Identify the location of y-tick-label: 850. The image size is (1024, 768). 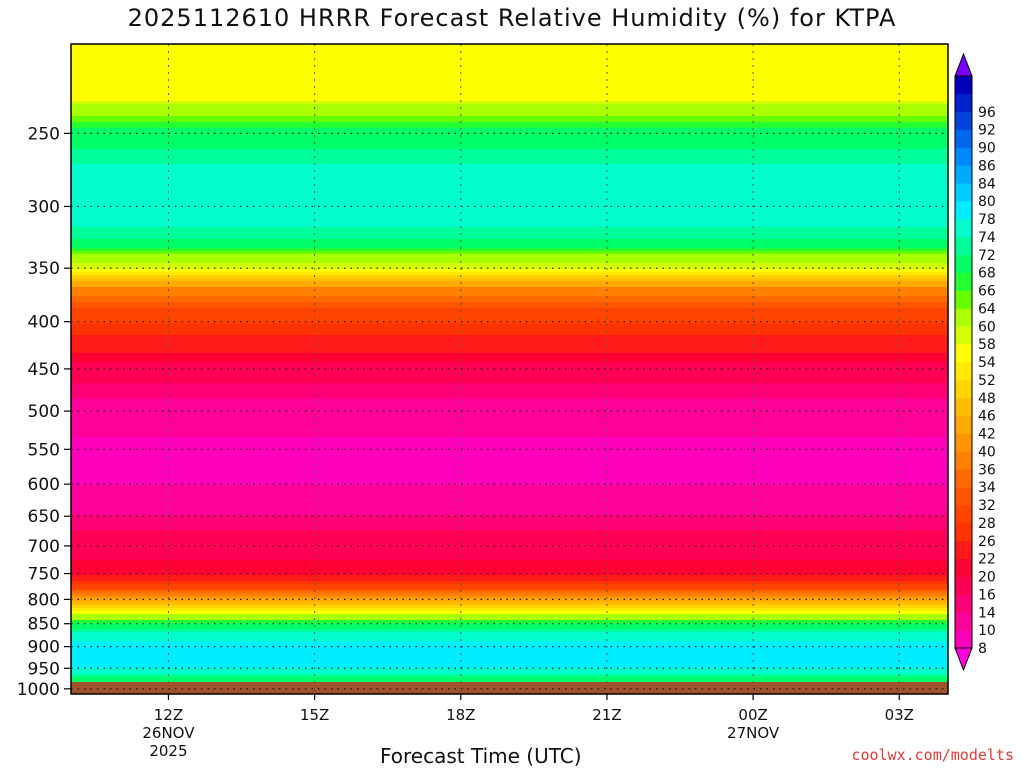
(44, 625).